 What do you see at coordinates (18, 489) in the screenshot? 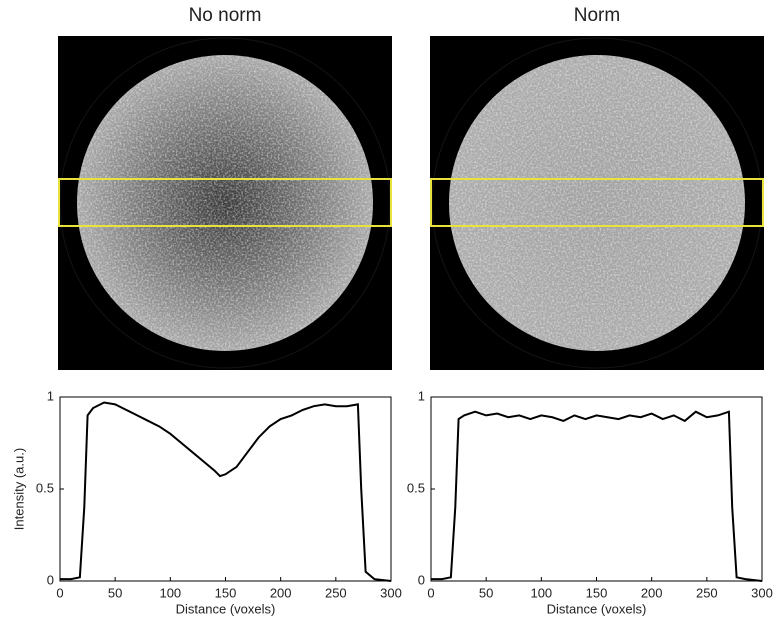
I see `y-axis-label: Intensity (a.u.)` at bounding box center [18, 489].